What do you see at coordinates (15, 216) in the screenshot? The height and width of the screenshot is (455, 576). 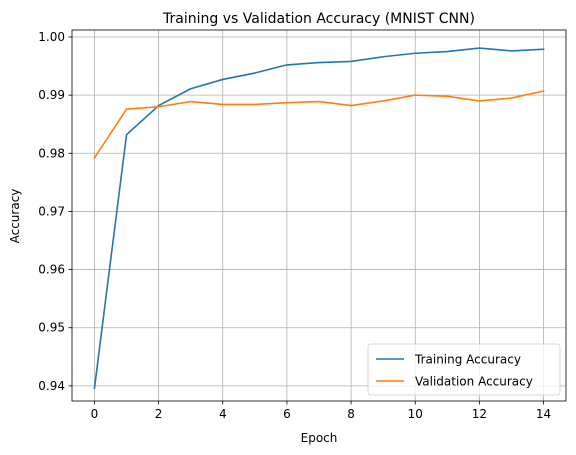 I see `y-axis-label: Accuracy` at bounding box center [15, 216].